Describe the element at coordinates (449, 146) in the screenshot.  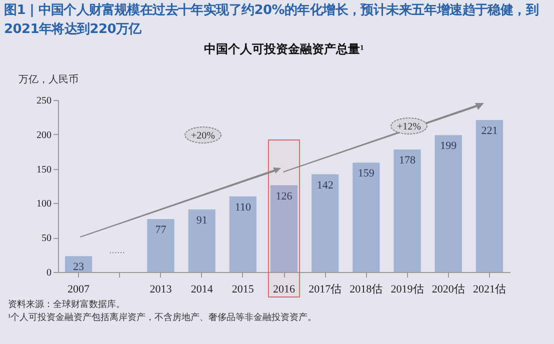
I see `data-label: 199` at that location.